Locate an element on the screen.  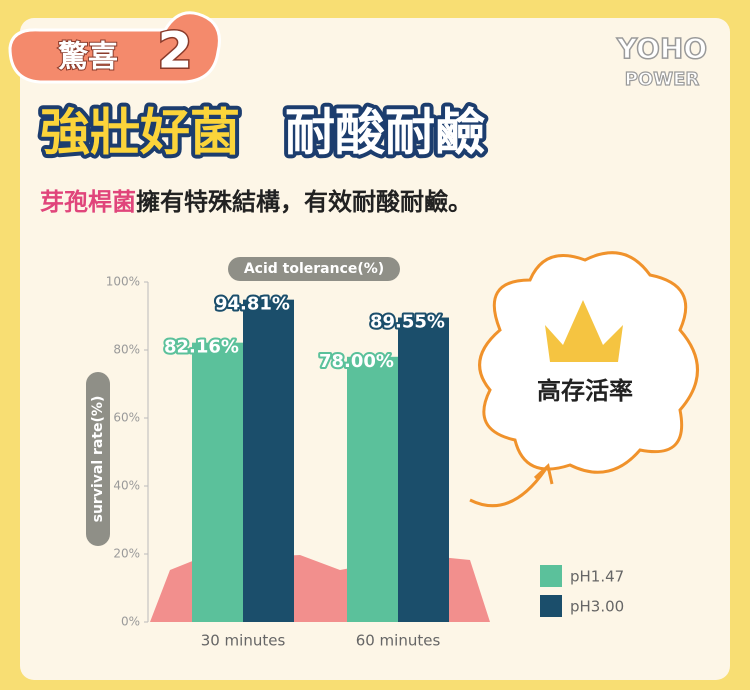
y-label-chip is located at coordinates (98, 459).